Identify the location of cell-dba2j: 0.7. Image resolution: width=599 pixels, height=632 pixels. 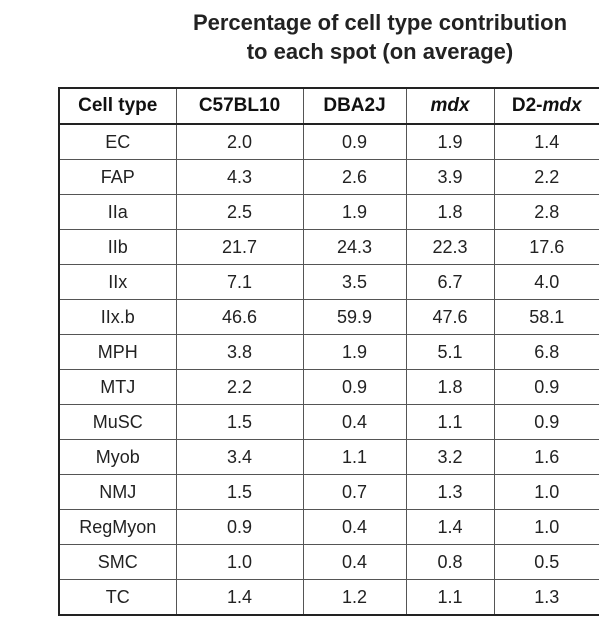
(354, 492).